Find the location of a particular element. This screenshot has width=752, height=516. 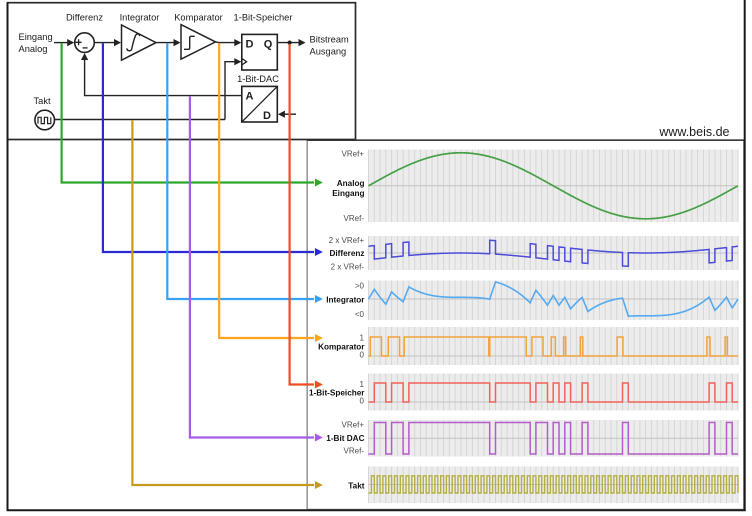

svg-text: >0 is located at coordinates (360, 286).